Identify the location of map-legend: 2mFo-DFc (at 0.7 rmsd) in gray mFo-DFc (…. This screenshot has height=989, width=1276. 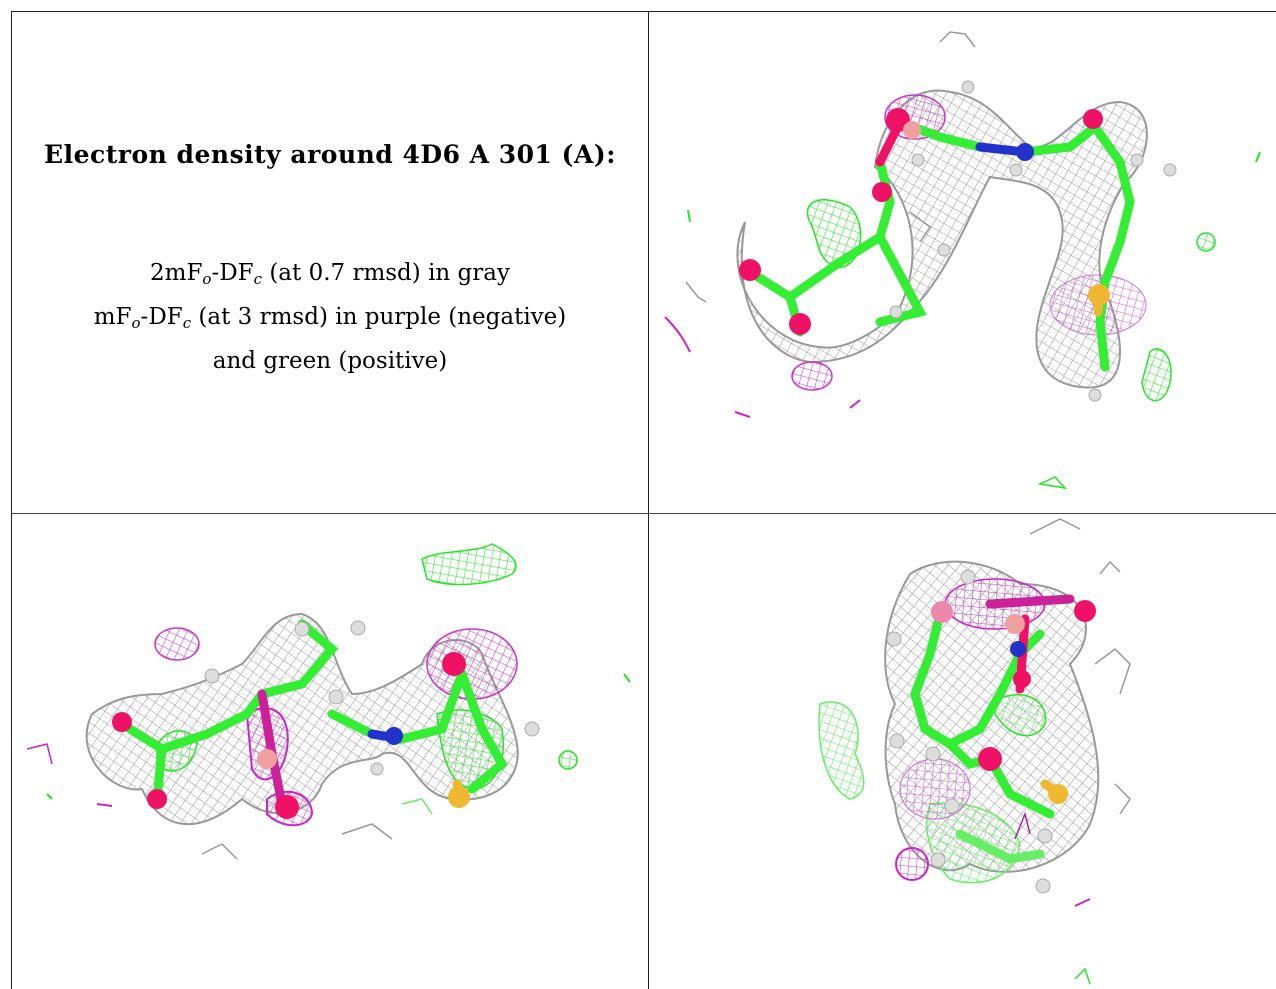
(330, 317).